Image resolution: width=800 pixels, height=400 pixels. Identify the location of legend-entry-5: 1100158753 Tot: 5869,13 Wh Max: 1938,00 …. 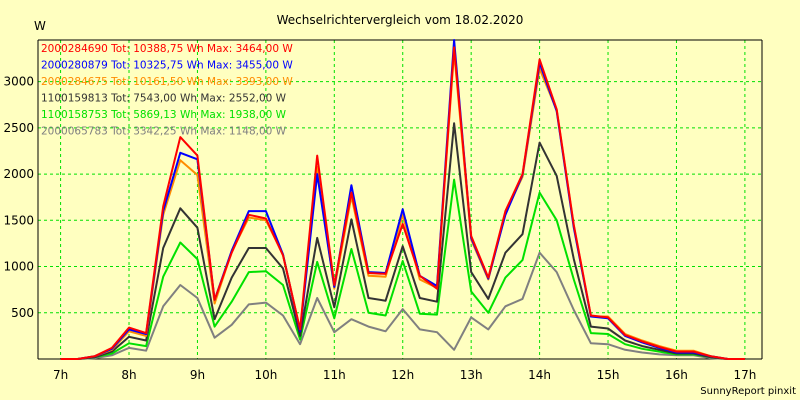
(164, 115).